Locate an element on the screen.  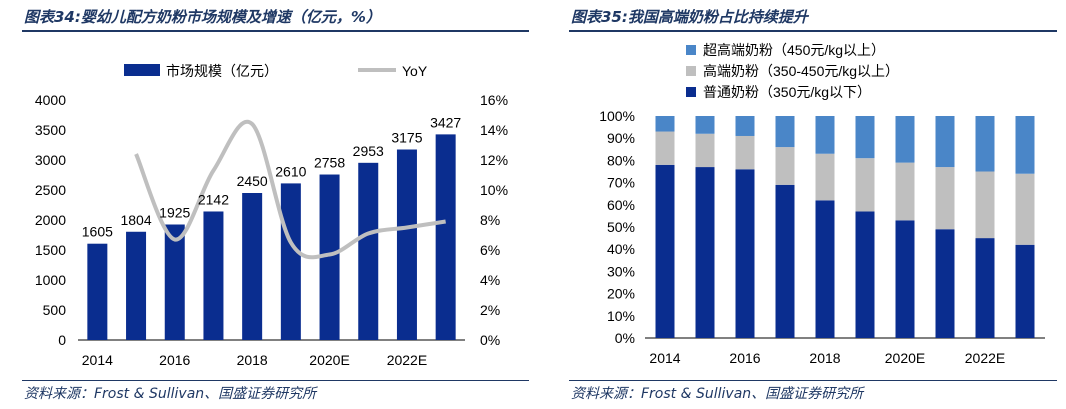
chart35-y-tick-label: 50% is located at coordinates (621, 227).